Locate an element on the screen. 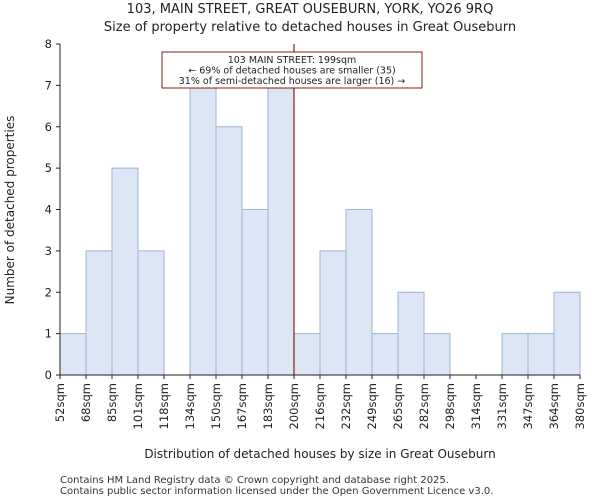 The height and width of the screenshot is (500, 600). x-tick-label: 232sqm is located at coordinates (346, 406).